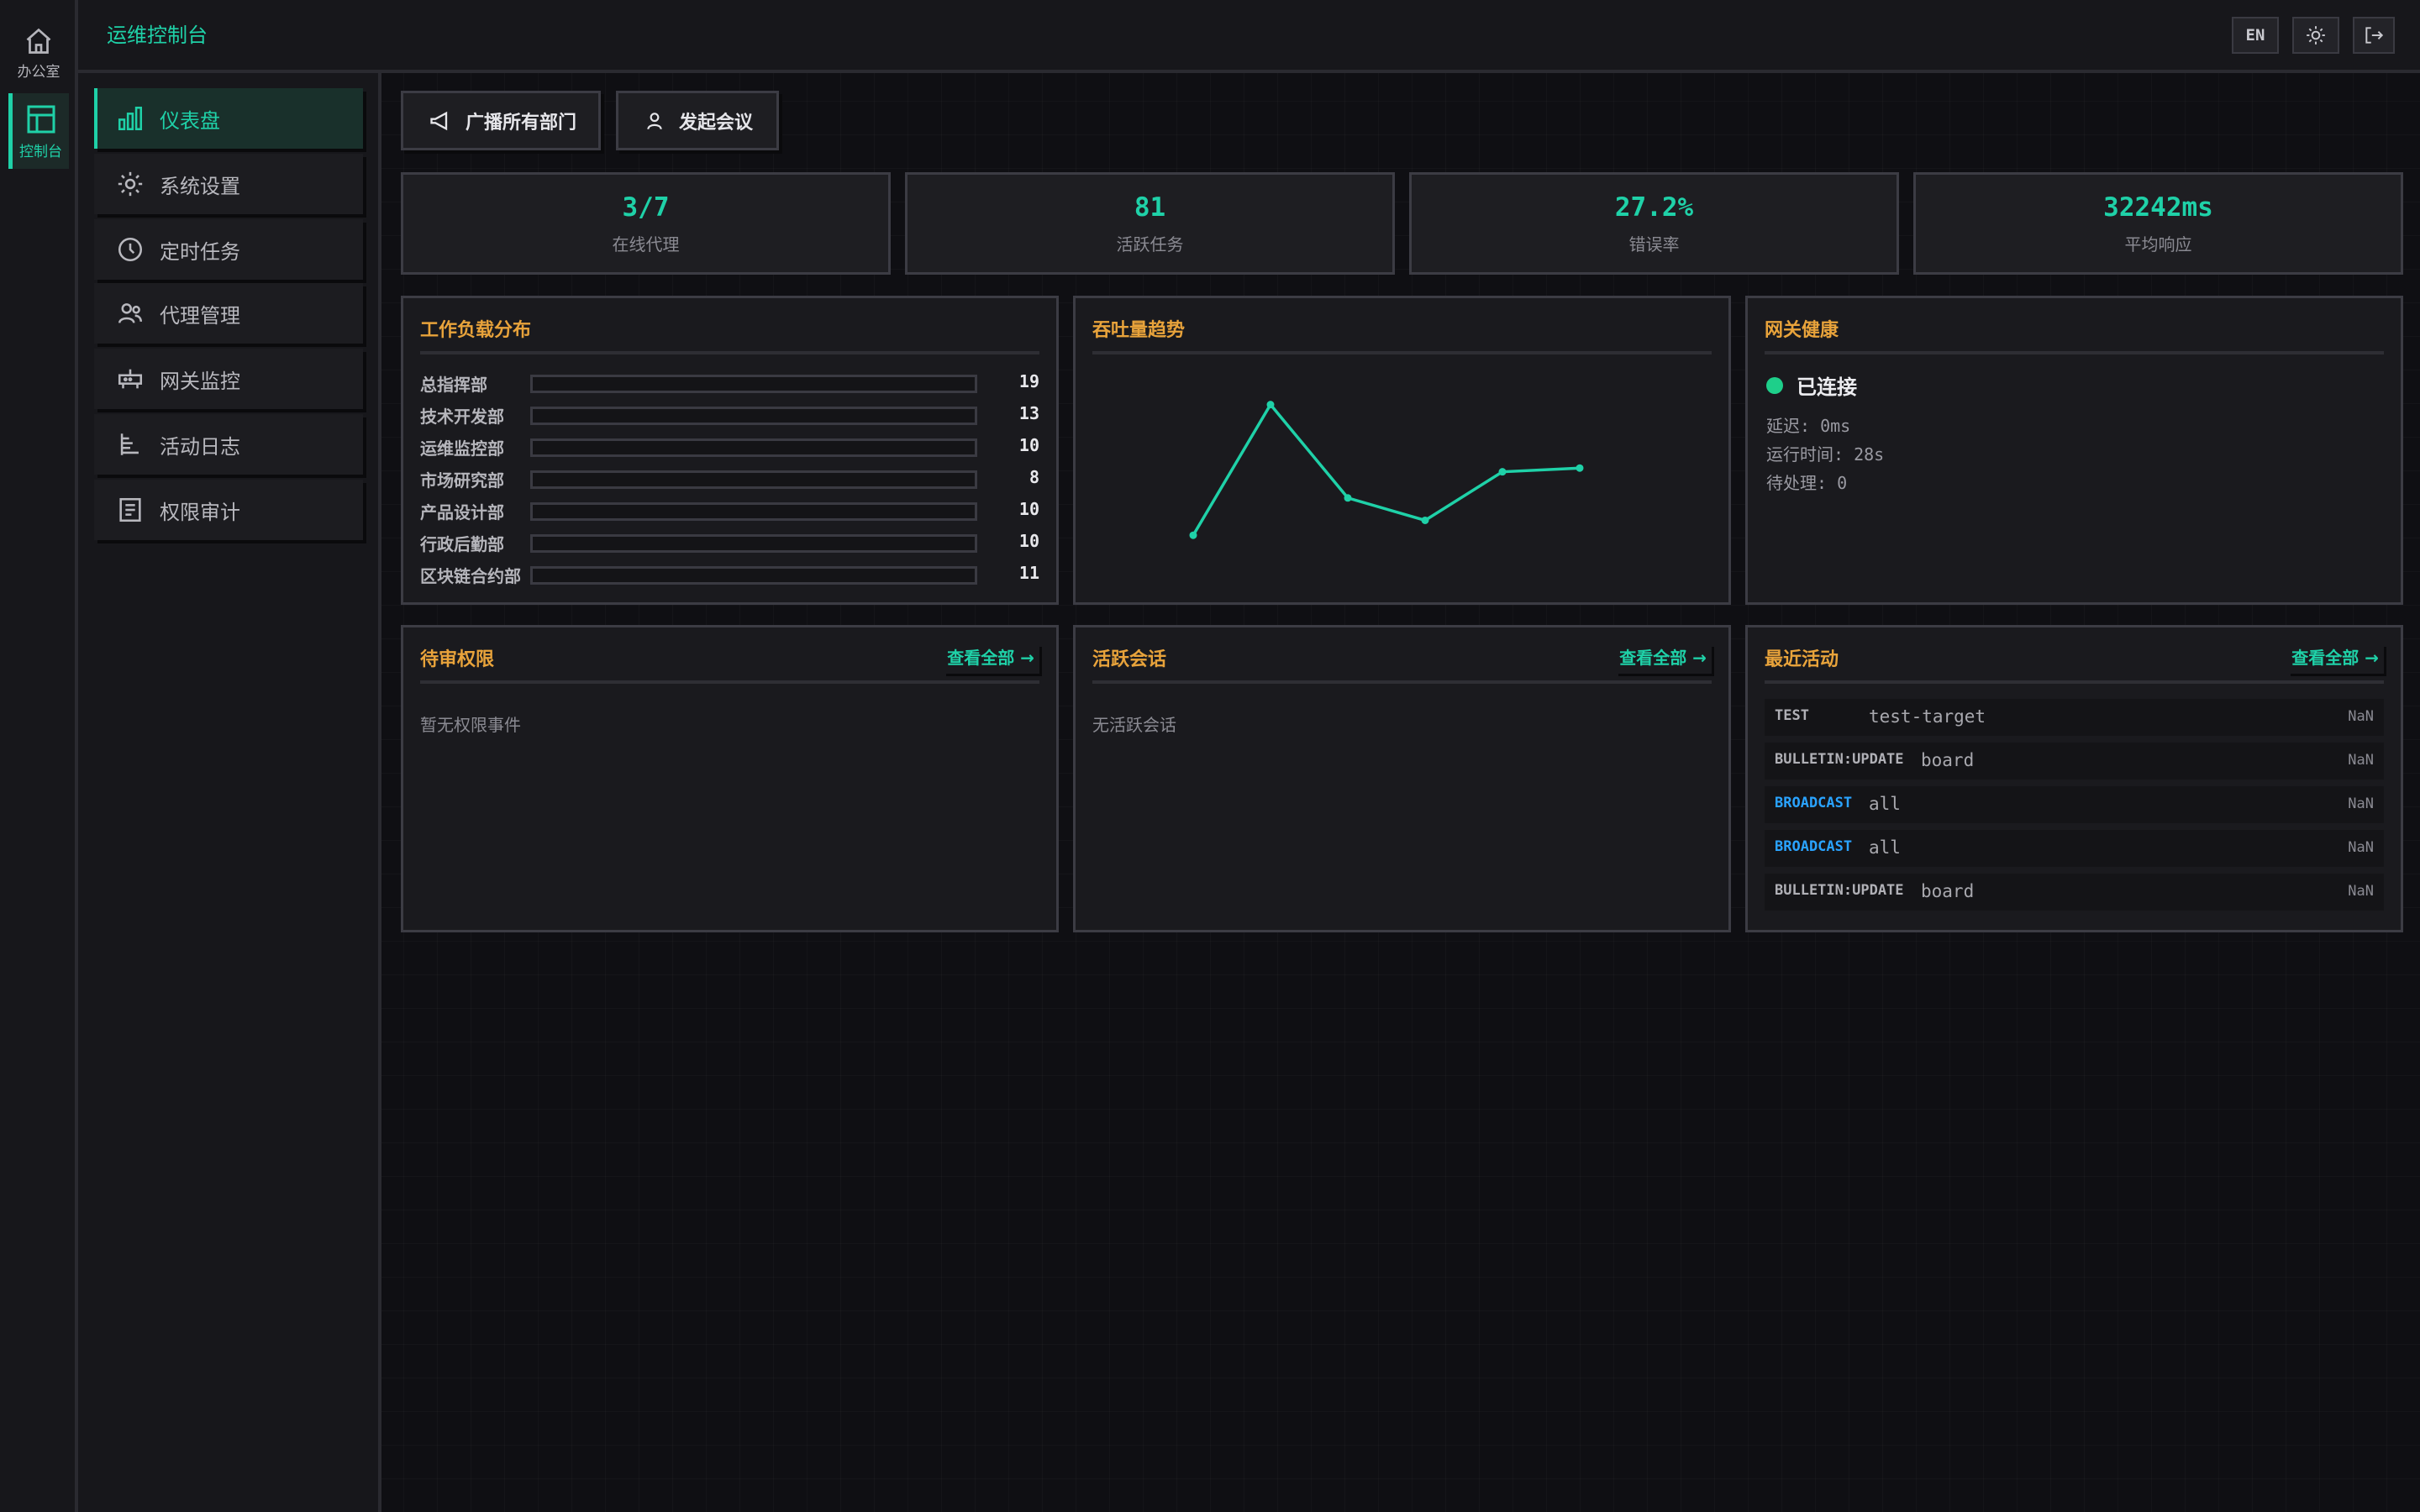 The height and width of the screenshot is (1512, 2420). I want to click on activity-type: TEST, so click(1792, 715).